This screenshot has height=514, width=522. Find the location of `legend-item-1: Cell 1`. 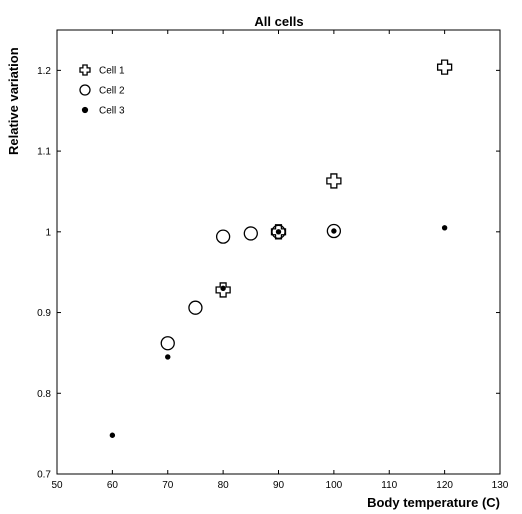

legend-item-1: Cell 1 is located at coordinates (102, 70).